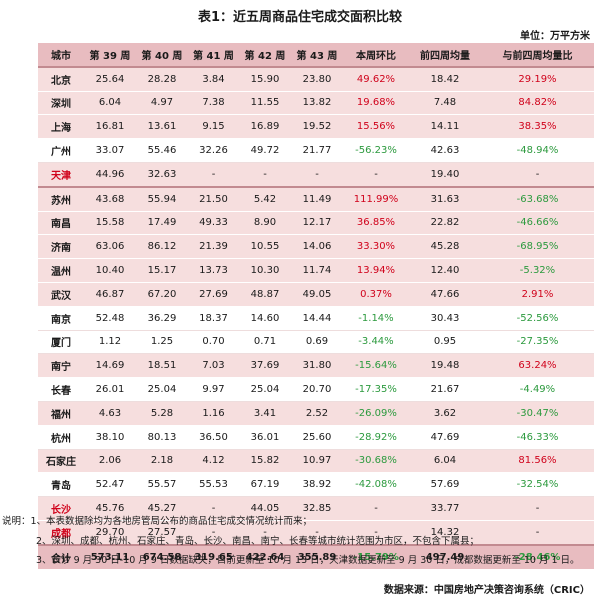 The width and height of the screenshot is (600, 602). What do you see at coordinates (537, 79) in the screenshot?
I see `value-cell: 29.19%` at bounding box center [537, 79].